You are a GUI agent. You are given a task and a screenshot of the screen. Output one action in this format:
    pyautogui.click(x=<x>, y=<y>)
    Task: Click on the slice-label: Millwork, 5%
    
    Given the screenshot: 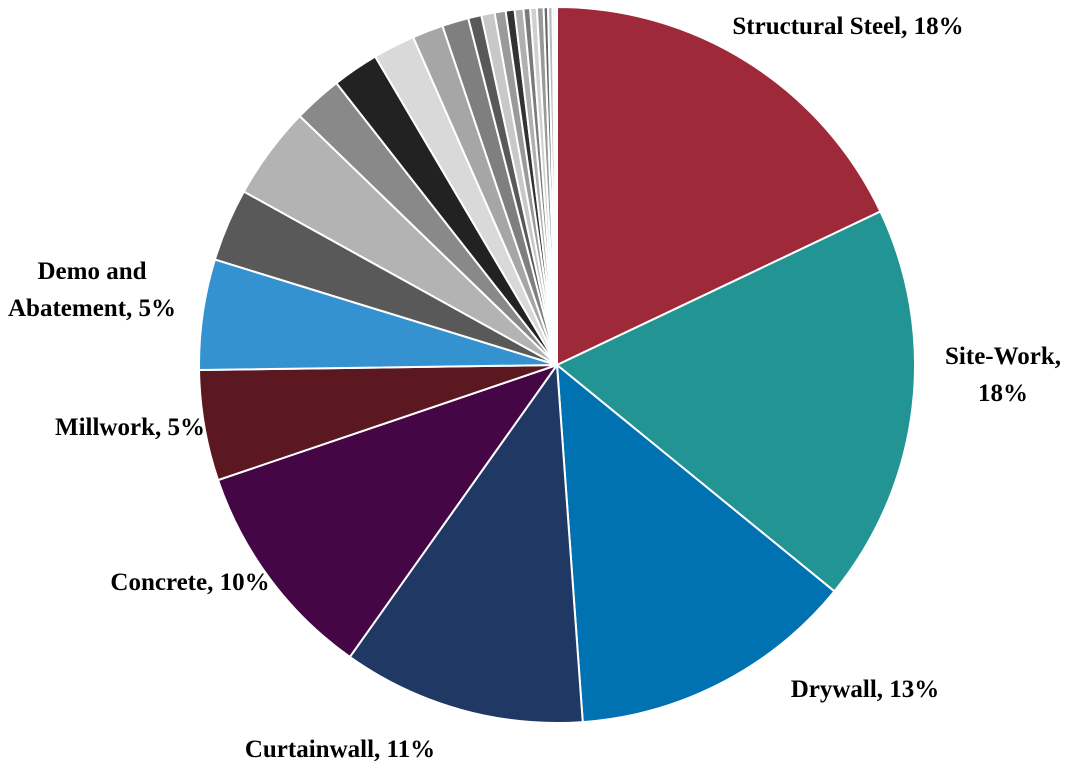 What is the action you would take?
    pyautogui.click(x=130, y=427)
    